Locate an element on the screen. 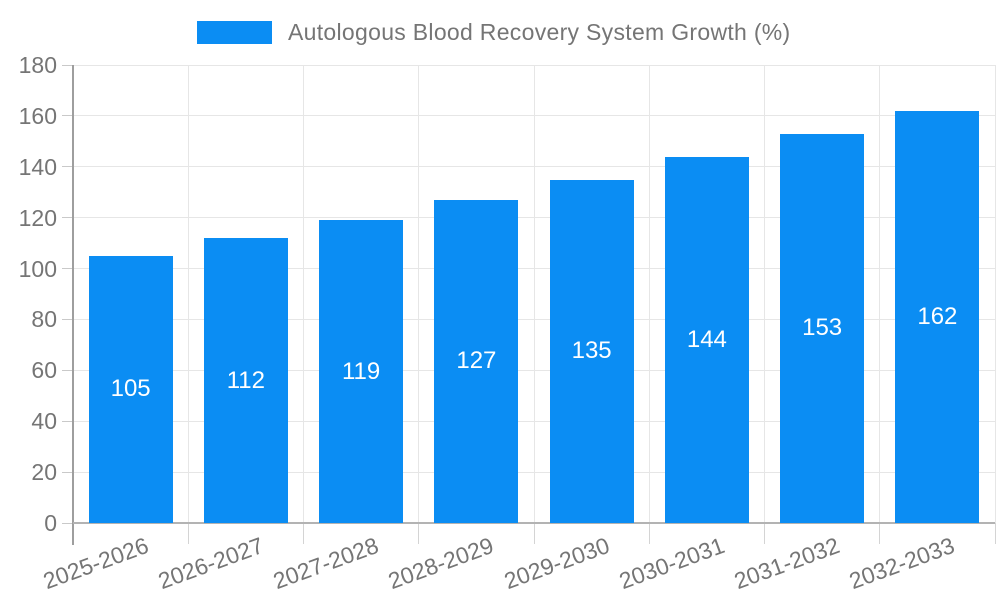 The width and height of the screenshot is (1000, 600). x-axis-label: 2031-2032 is located at coordinates (787, 563).